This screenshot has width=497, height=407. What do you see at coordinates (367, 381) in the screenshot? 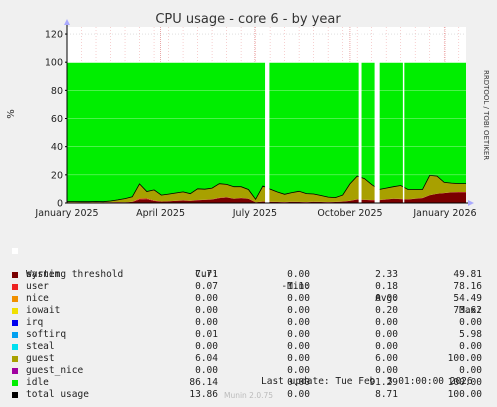
I see `last-update: Last update: Tue Feb 3 01:00:00 2026` at bounding box center [367, 381].